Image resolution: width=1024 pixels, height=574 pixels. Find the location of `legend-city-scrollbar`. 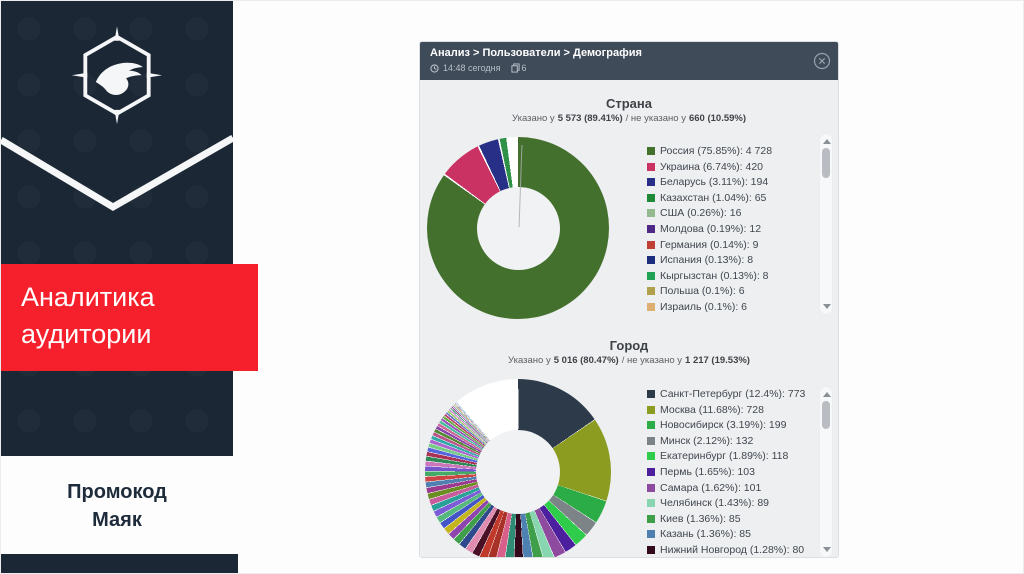

legend-city-scrollbar is located at coordinates (826, 471).